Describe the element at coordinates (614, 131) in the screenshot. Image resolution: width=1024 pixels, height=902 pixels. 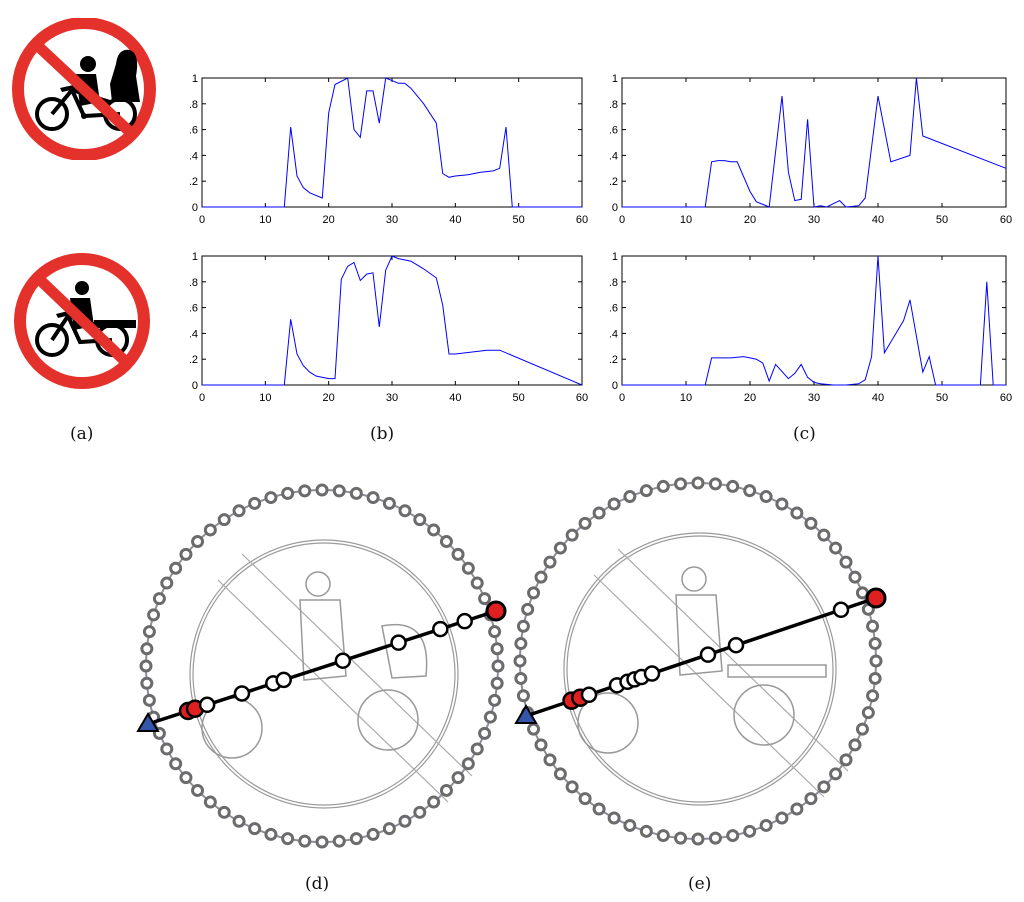
I see `y-tick-label: 0.6` at that location.